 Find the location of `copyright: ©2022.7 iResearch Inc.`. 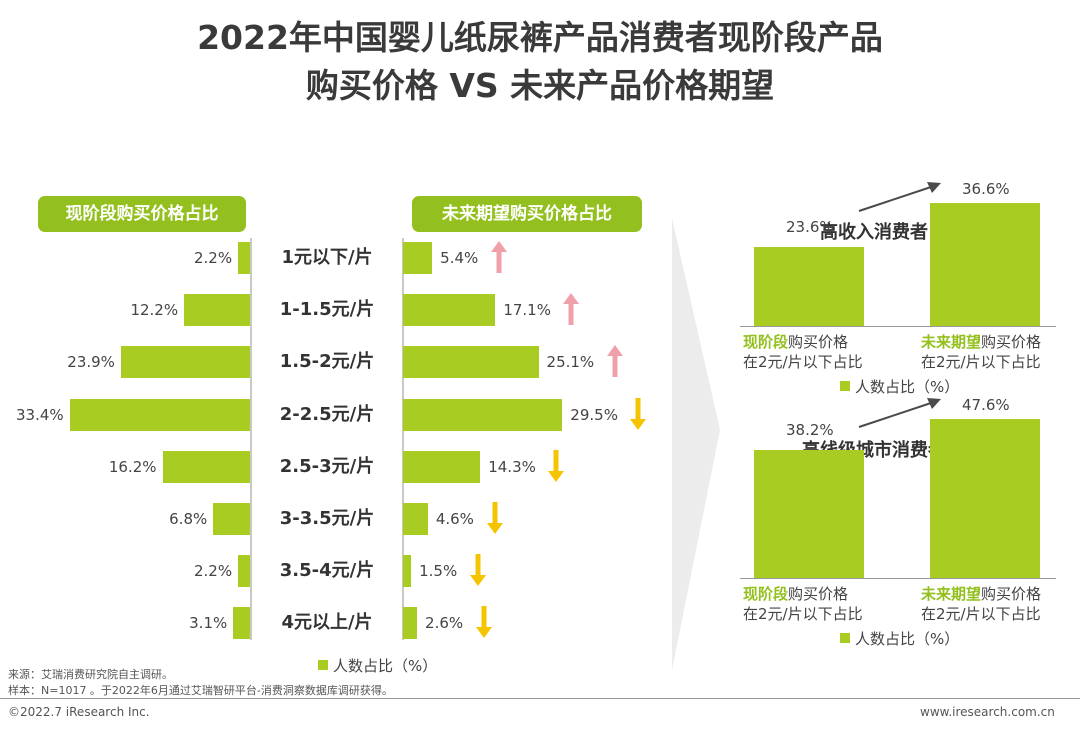

copyright: ©2022.7 iResearch Inc. is located at coordinates (79, 712).